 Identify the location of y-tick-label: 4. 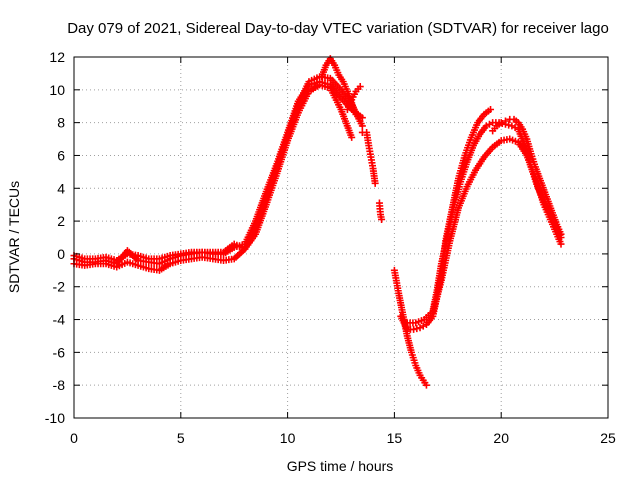
(61, 188).